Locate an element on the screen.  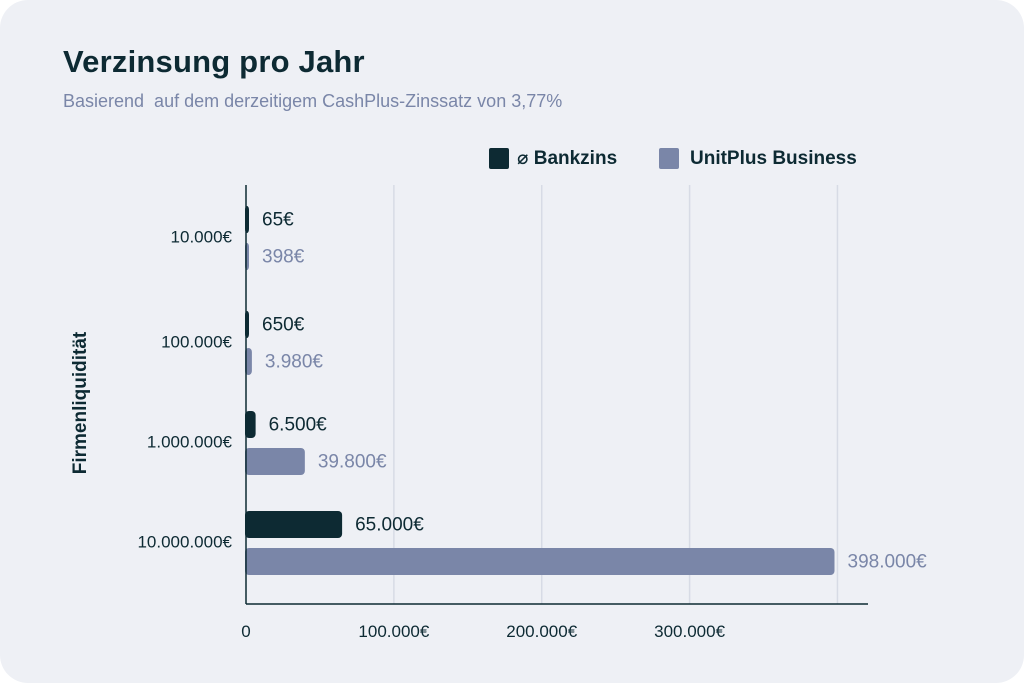
category-label: 10.000€ is located at coordinates (202, 236).